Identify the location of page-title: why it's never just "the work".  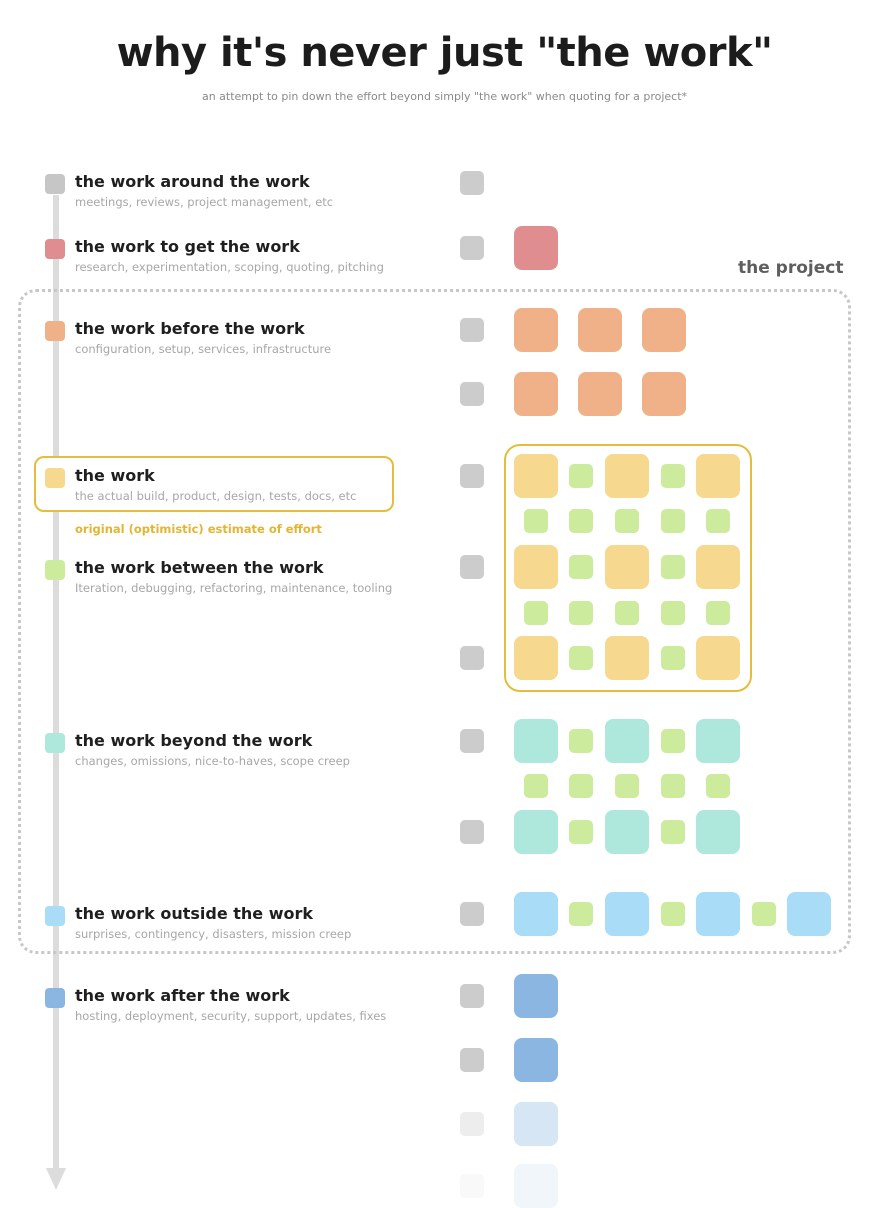
(444, 53).